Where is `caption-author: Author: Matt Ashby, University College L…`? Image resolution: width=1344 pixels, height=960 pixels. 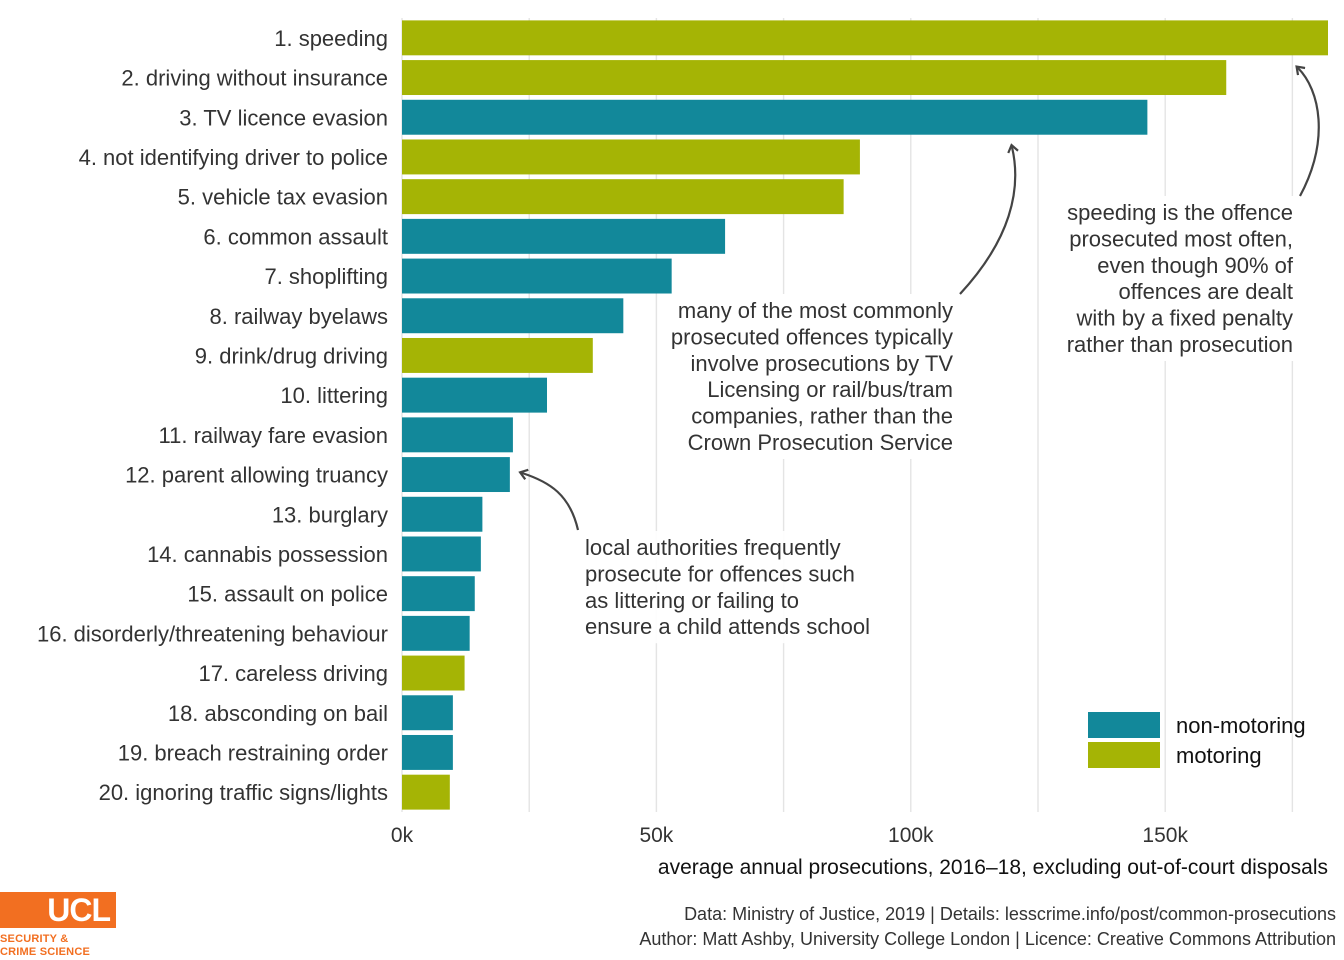
caption-author: Author: Matt Ashby, University College L… is located at coordinates (987, 939).